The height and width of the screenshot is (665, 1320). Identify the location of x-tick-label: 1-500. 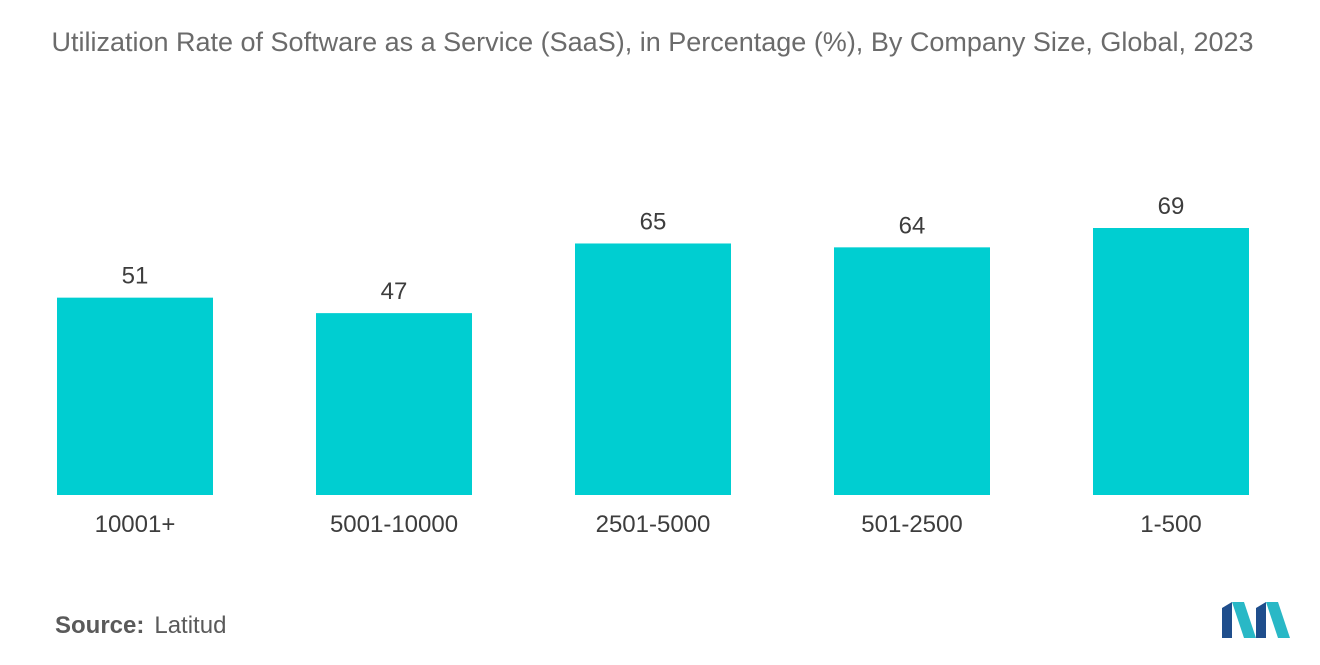
(1170, 524).